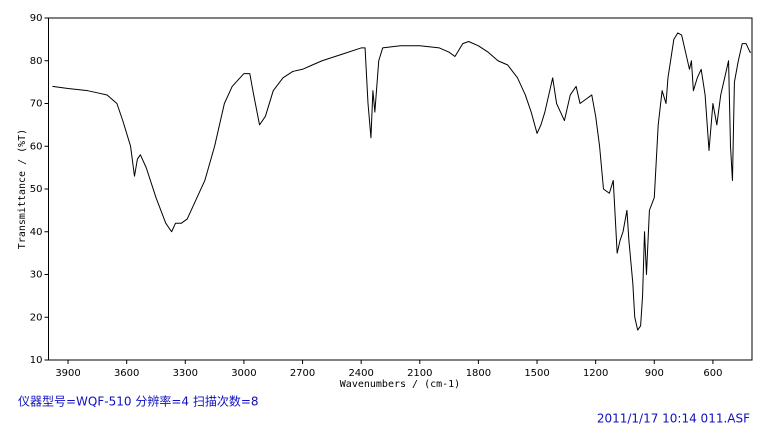 The width and height of the screenshot is (769, 434). What do you see at coordinates (478, 373) in the screenshot?
I see `x-tick-label: 1800` at bounding box center [478, 373].